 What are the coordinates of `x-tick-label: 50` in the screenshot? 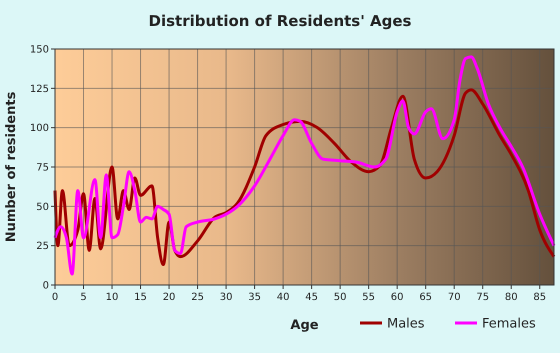 It's located at (340, 297).